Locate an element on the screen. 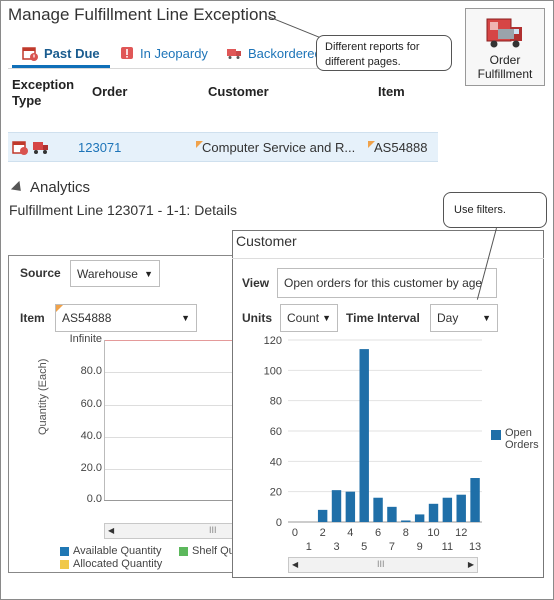  x-tick-label: 6 is located at coordinates (378, 533).